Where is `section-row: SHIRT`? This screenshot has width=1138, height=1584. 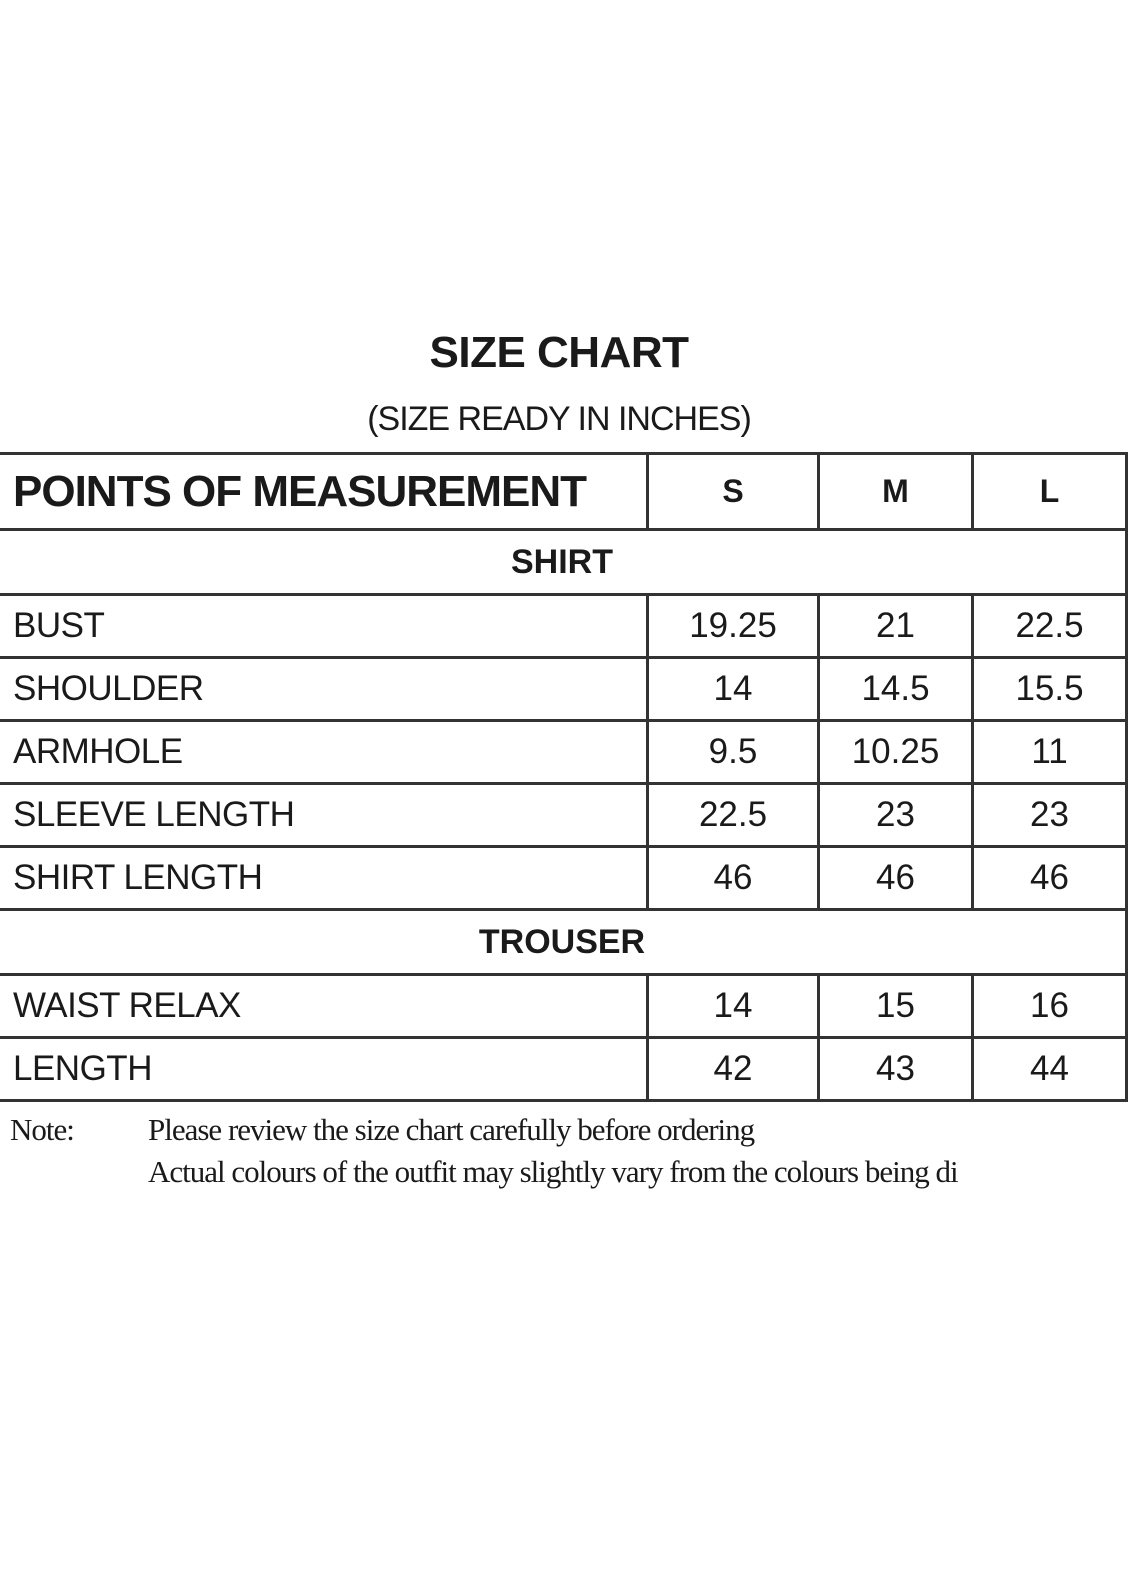 section-row: SHIRT is located at coordinates (564, 562).